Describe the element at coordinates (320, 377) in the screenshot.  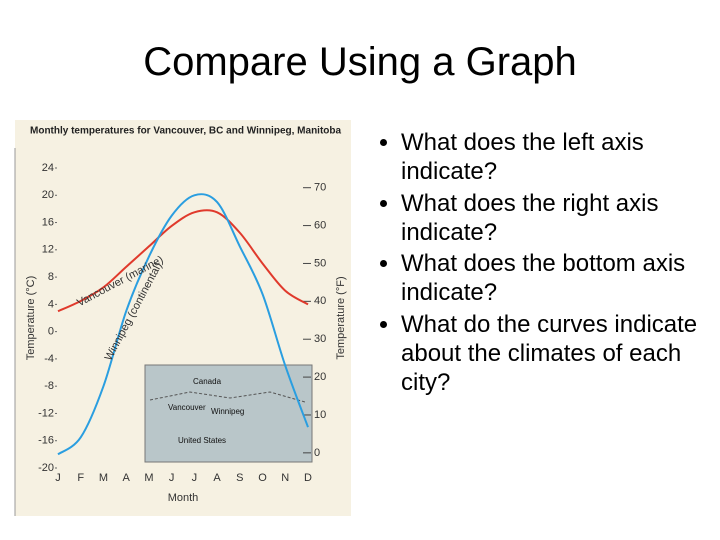
I see `y2-tick-label: 20` at that location.